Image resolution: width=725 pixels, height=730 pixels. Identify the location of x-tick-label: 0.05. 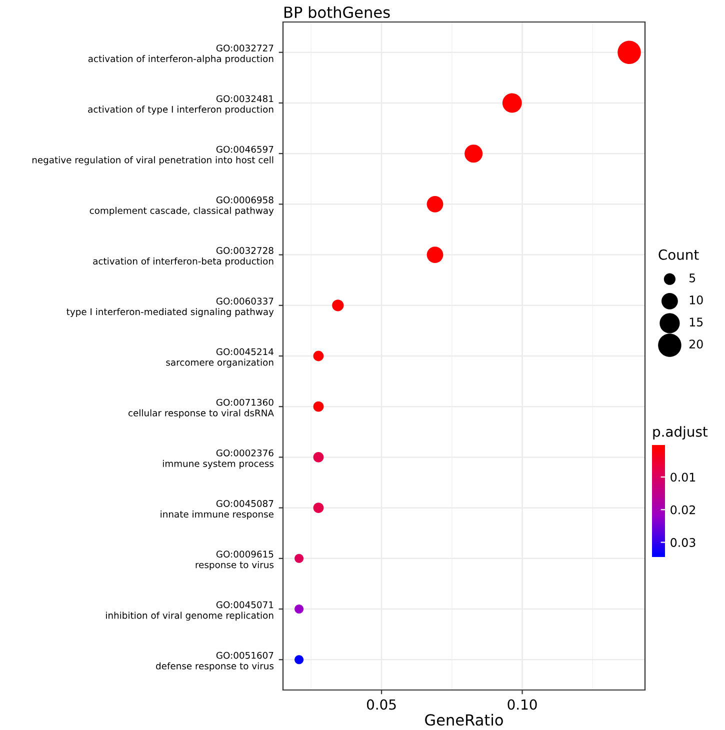
(381, 704).